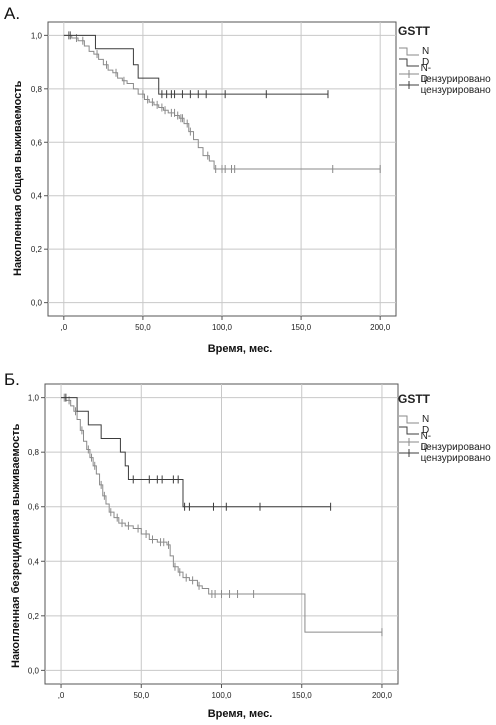 This screenshot has height=725, width=496. I want to click on chart-b-y-axis-label: Накопленная безрецидивная выживаемость, so click(16, 545).